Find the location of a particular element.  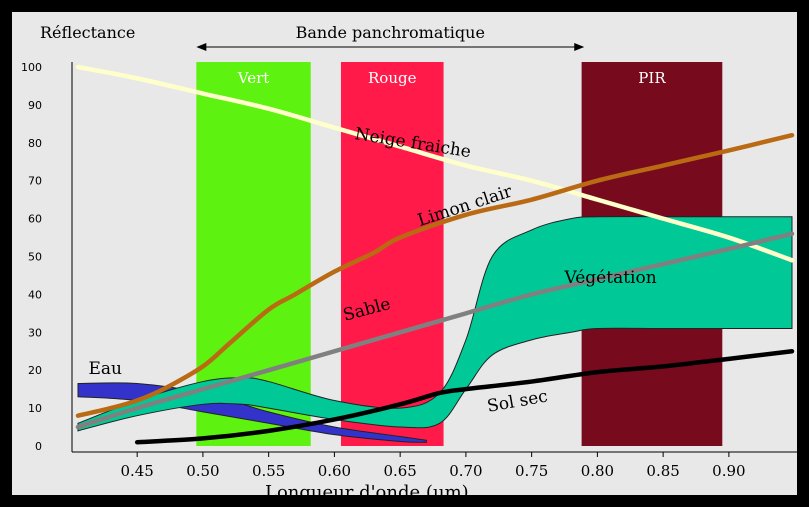

label-eau: Eau is located at coordinates (106, 369).